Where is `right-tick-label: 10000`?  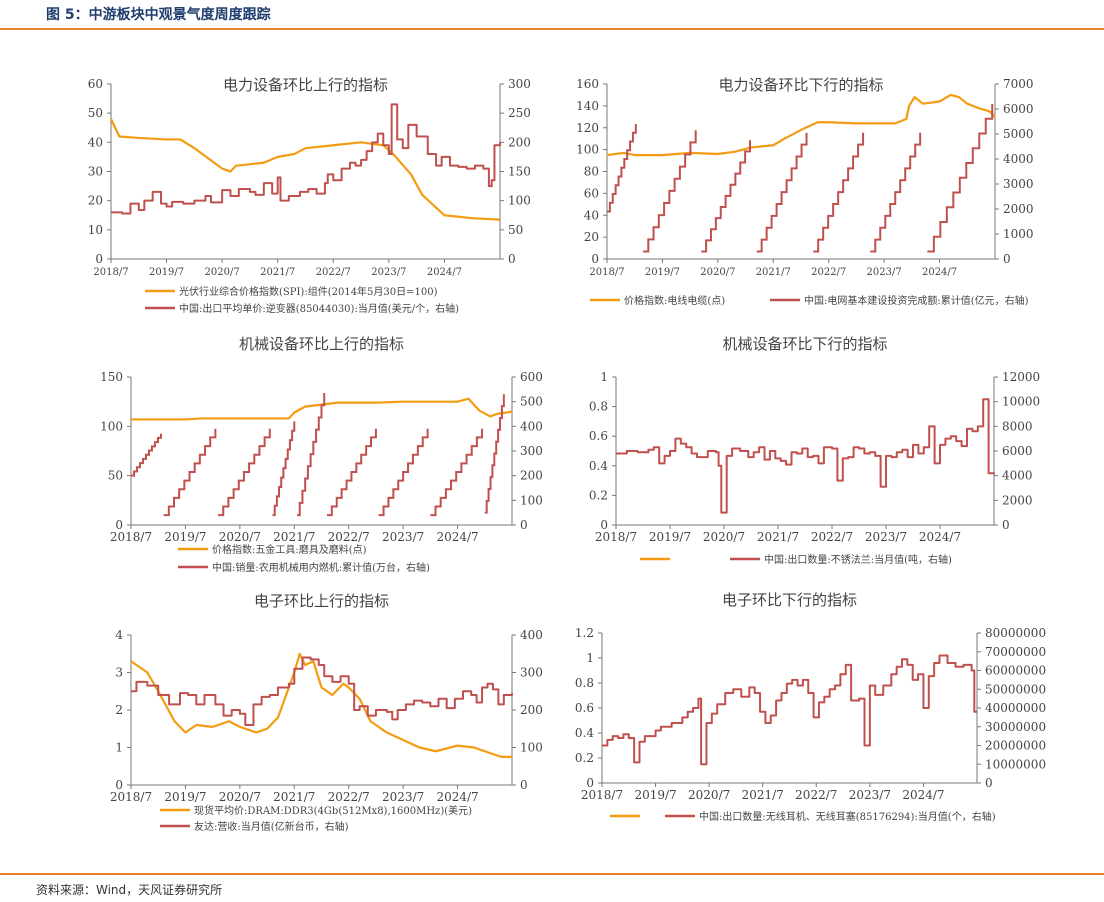
right-tick-label: 10000 is located at coordinates (1021, 402).